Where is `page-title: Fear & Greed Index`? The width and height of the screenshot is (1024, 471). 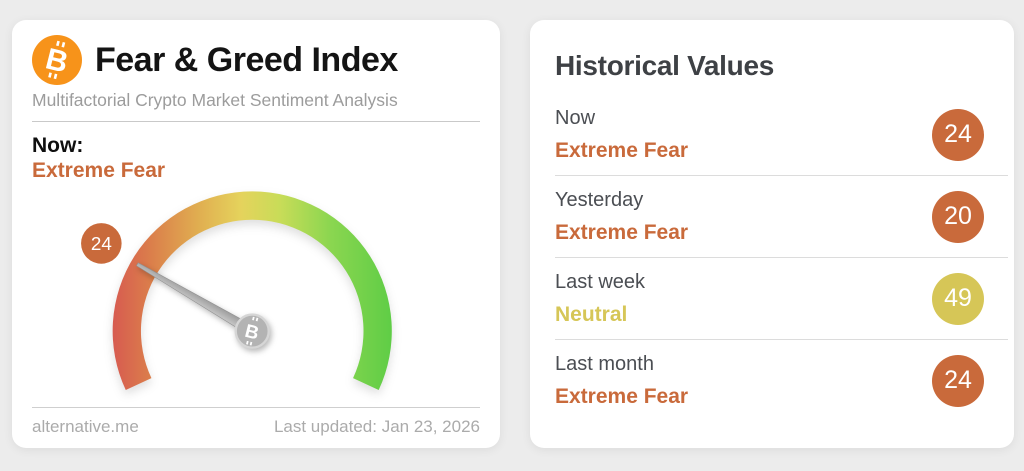 page-title: Fear & Greed Index is located at coordinates (246, 59).